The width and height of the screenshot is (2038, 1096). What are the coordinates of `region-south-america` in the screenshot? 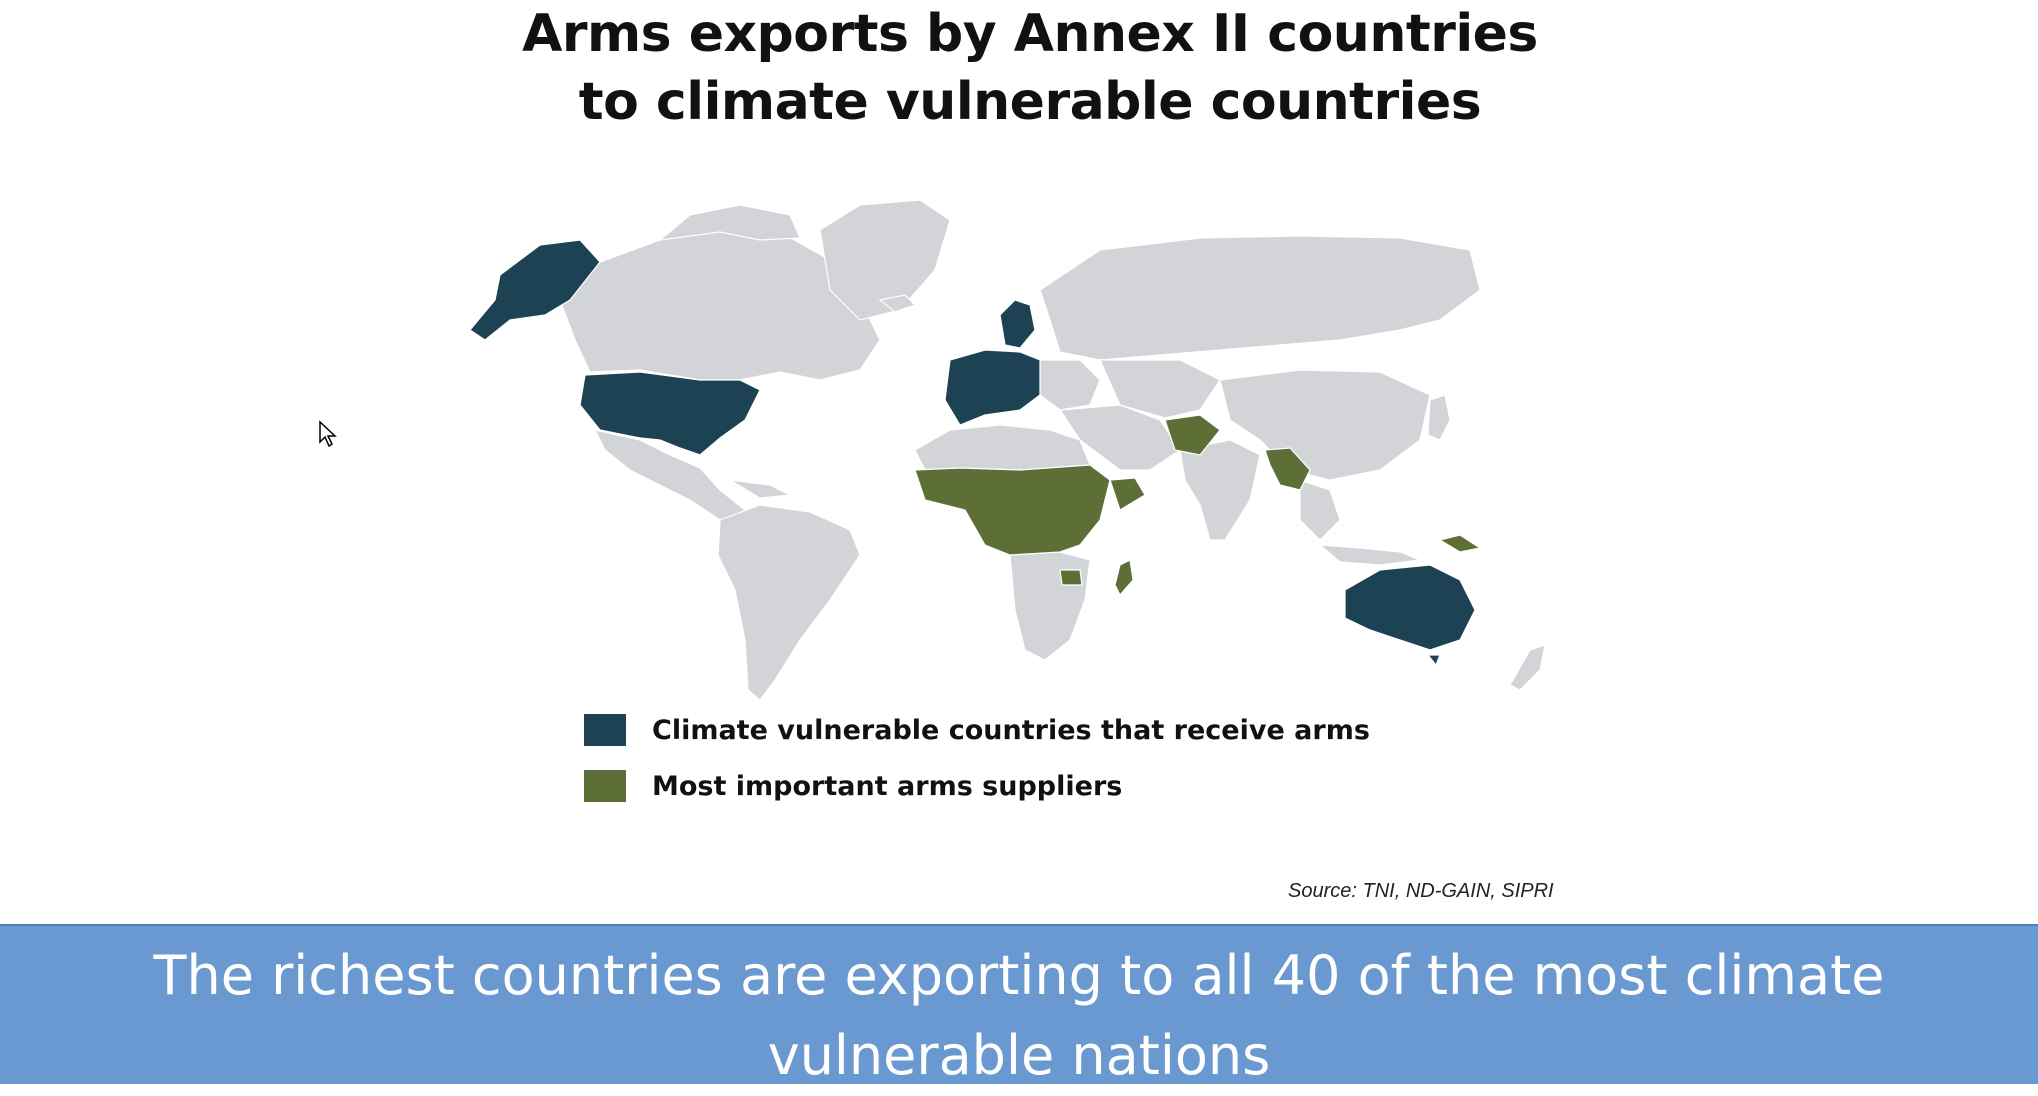 It's located at (789, 602).